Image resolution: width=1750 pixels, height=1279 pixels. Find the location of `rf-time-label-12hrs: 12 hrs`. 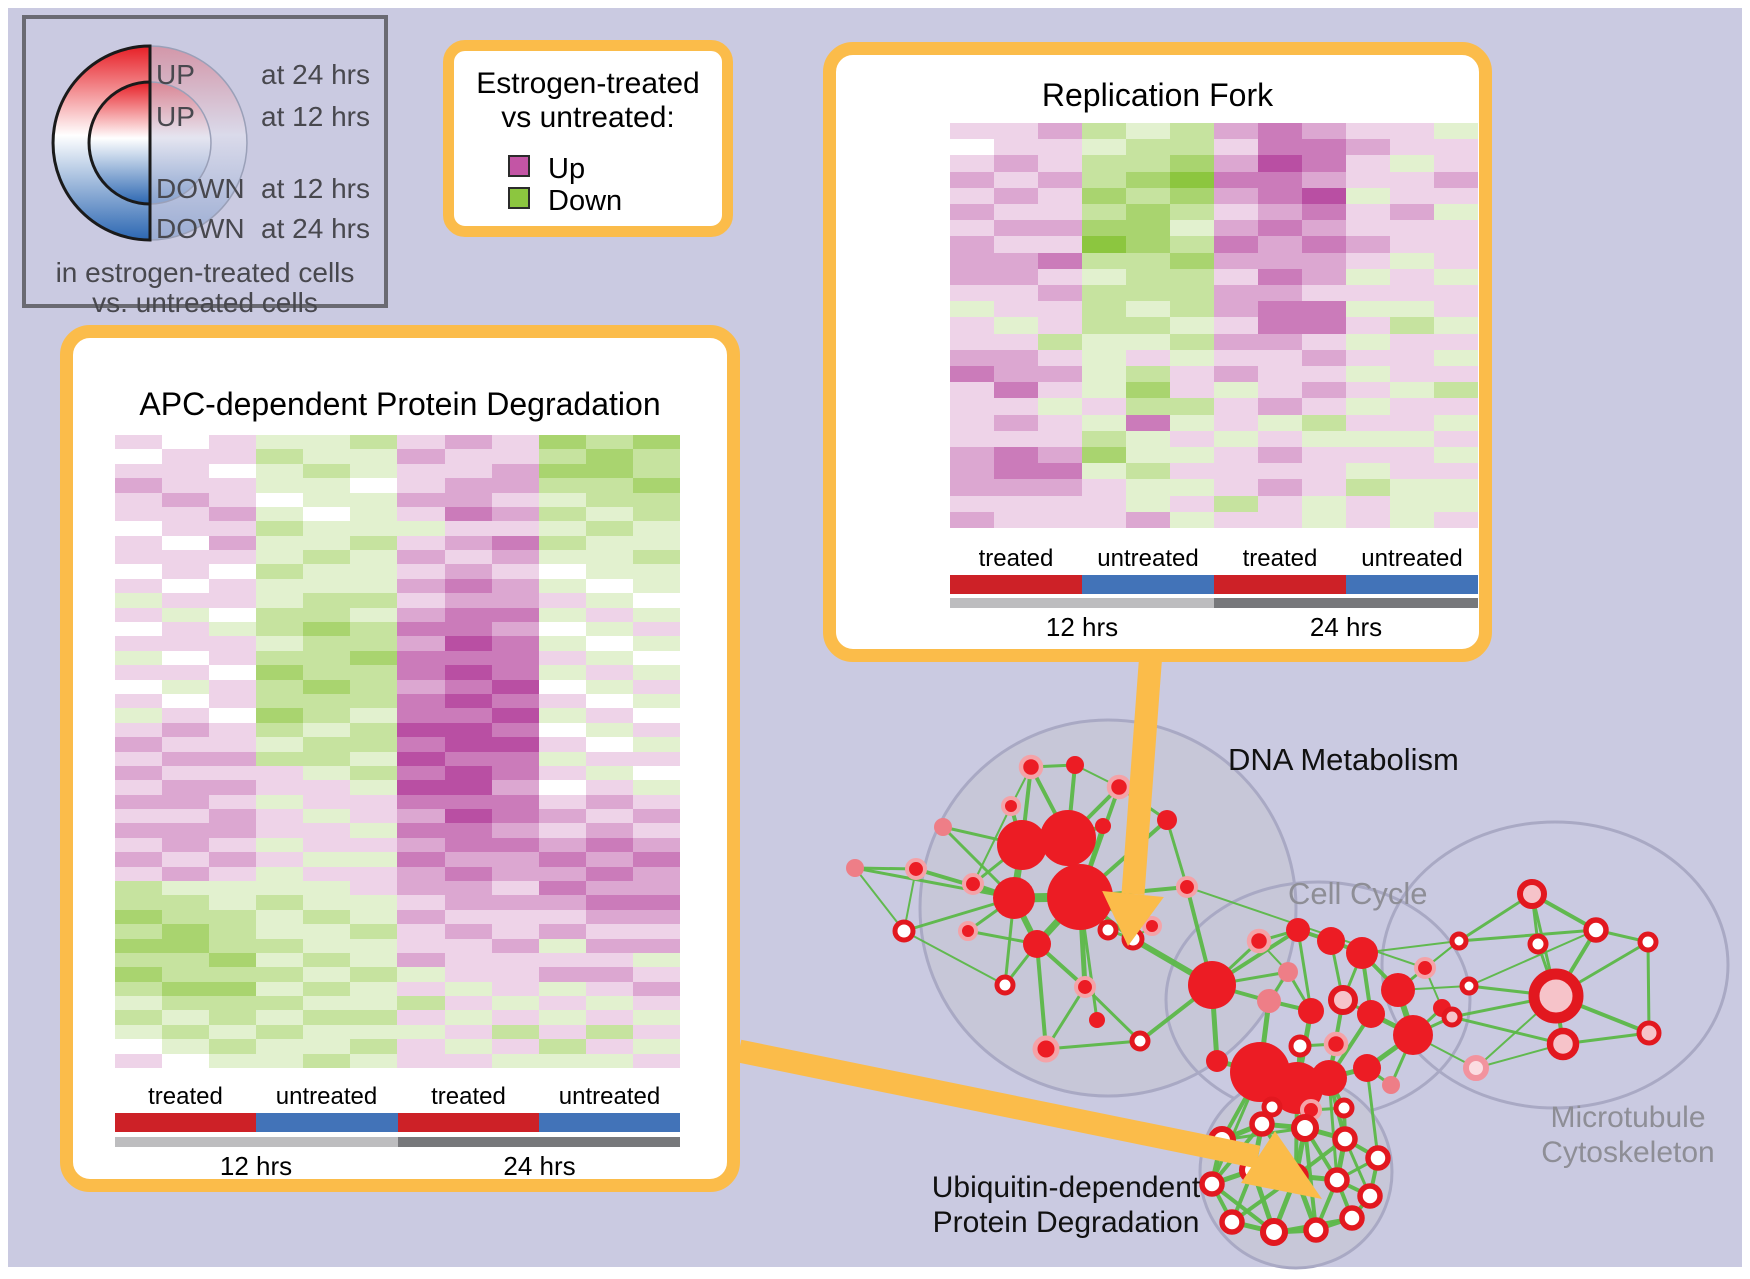

rf-time-label-12hrs: 12 hrs is located at coordinates (1082, 627).